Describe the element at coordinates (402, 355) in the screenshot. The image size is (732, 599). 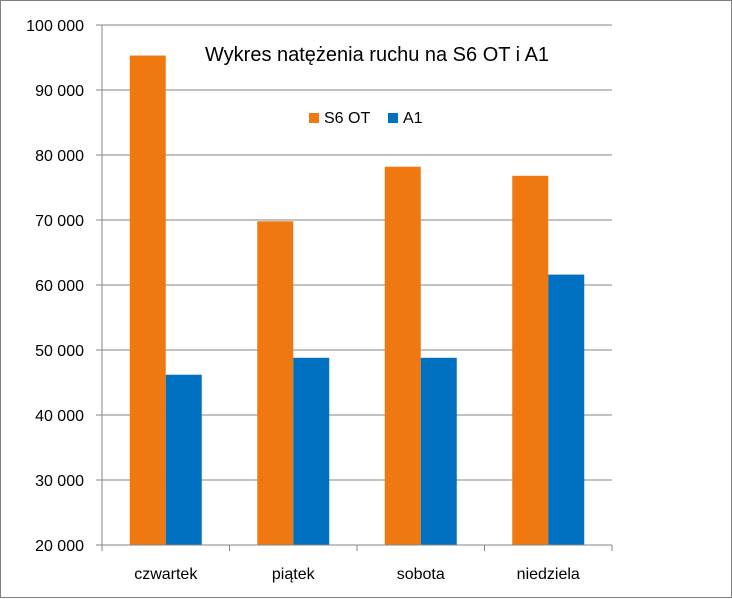
I see `bar-s6-ot-sobota` at that location.